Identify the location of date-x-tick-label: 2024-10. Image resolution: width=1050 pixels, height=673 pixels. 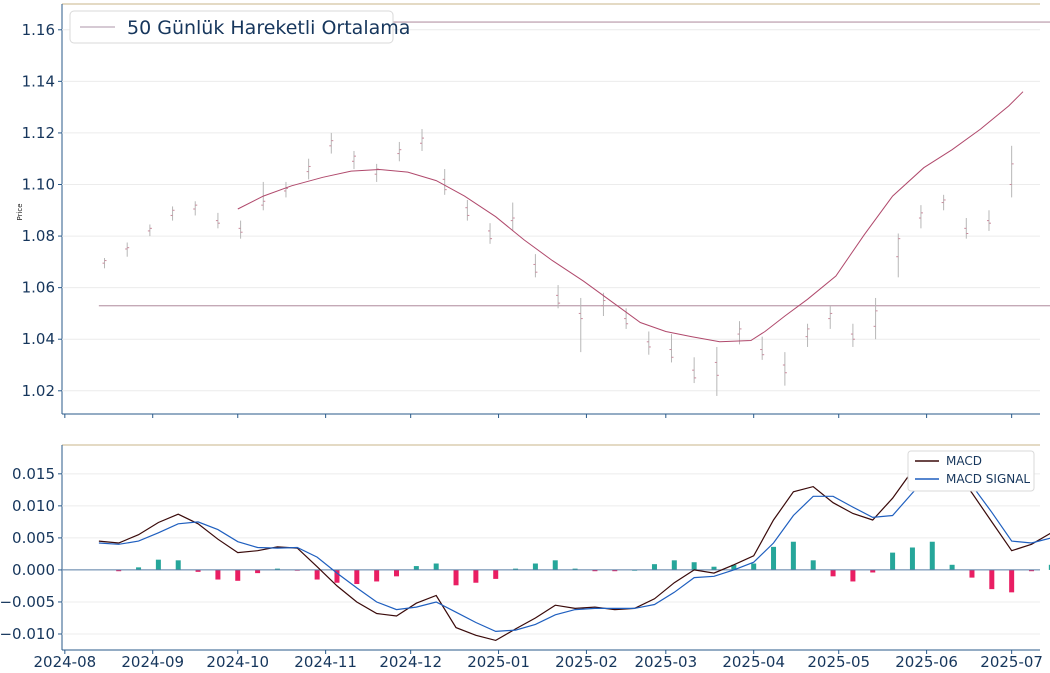
(237, 662).